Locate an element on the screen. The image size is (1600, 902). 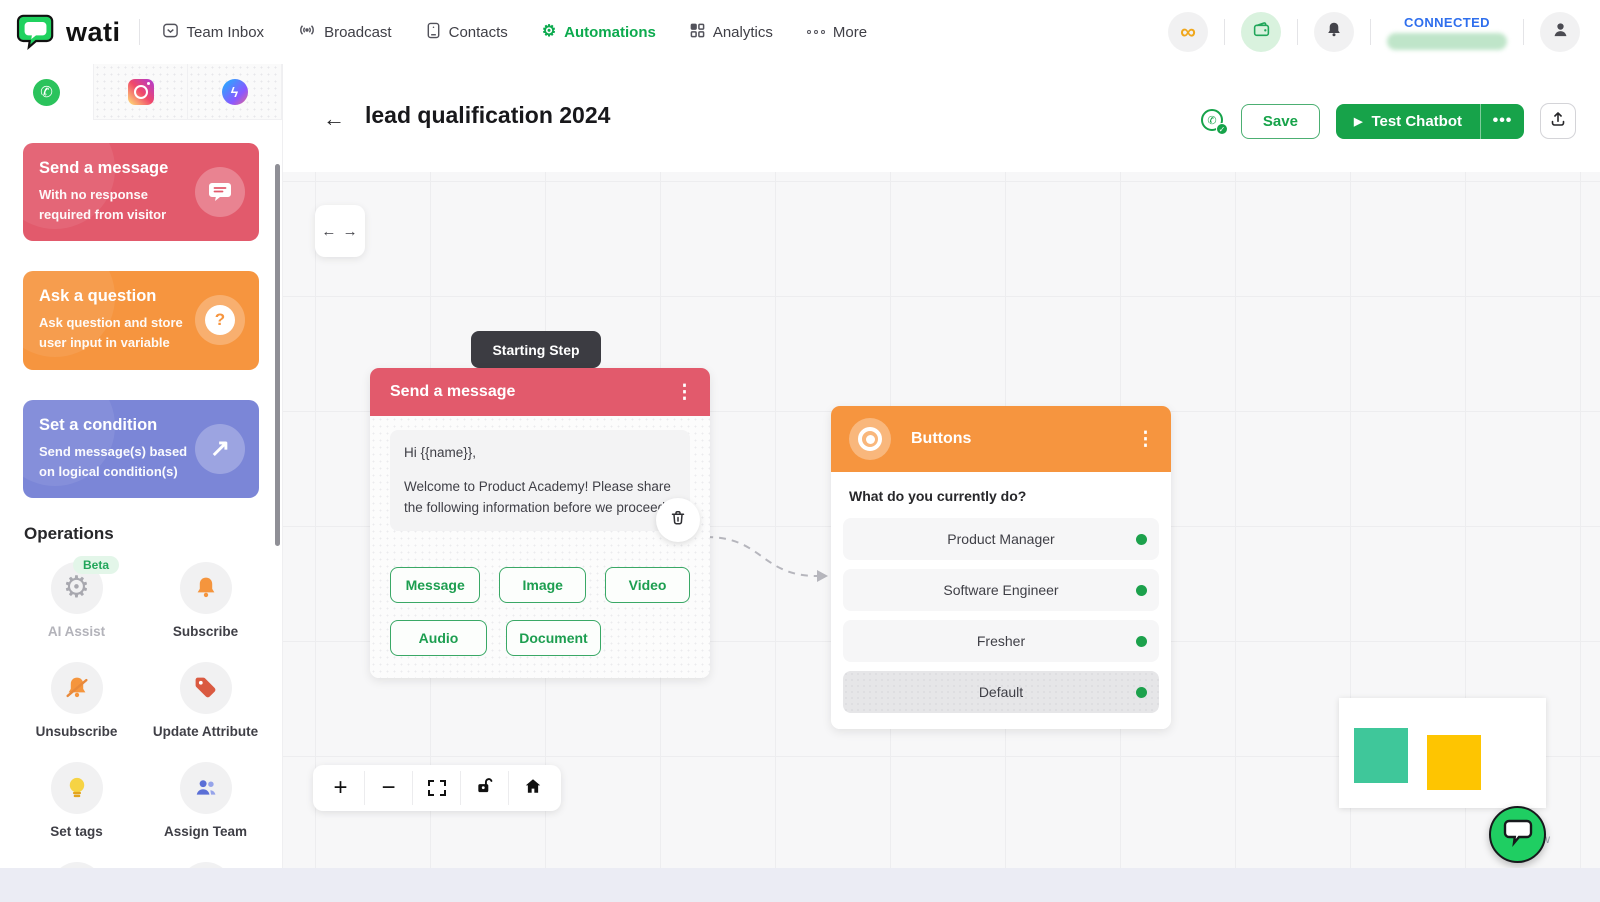
lock-button is located at coordinates (485, 788).